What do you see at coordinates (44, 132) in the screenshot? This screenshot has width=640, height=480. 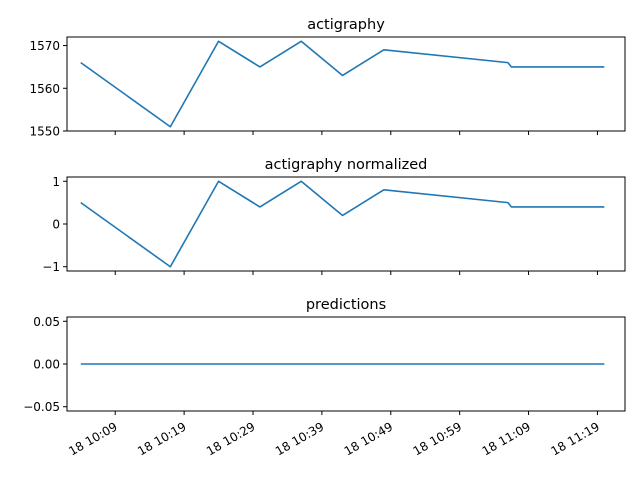 I see `y-tick-label: 1550` at bounding box center [44, 132].